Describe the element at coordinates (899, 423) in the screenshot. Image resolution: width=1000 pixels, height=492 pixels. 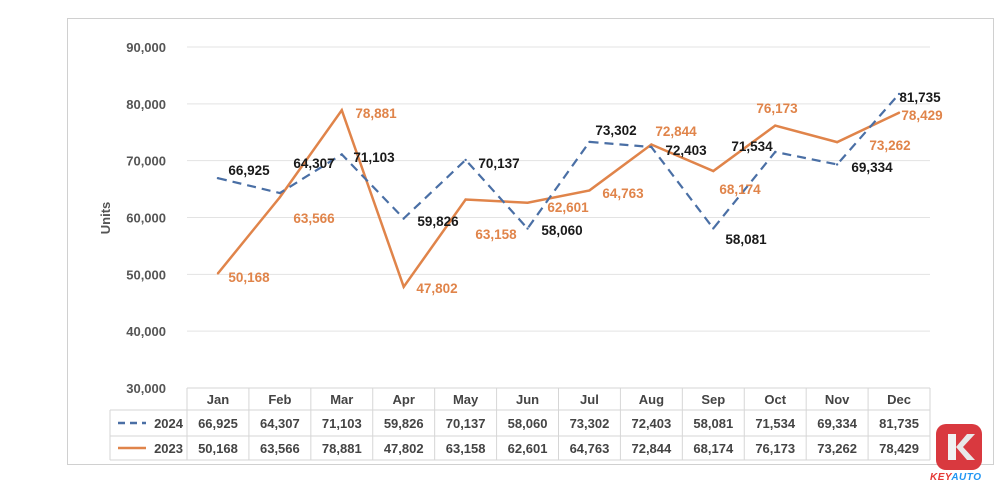
I see `table-cell: 81,735` at that location.